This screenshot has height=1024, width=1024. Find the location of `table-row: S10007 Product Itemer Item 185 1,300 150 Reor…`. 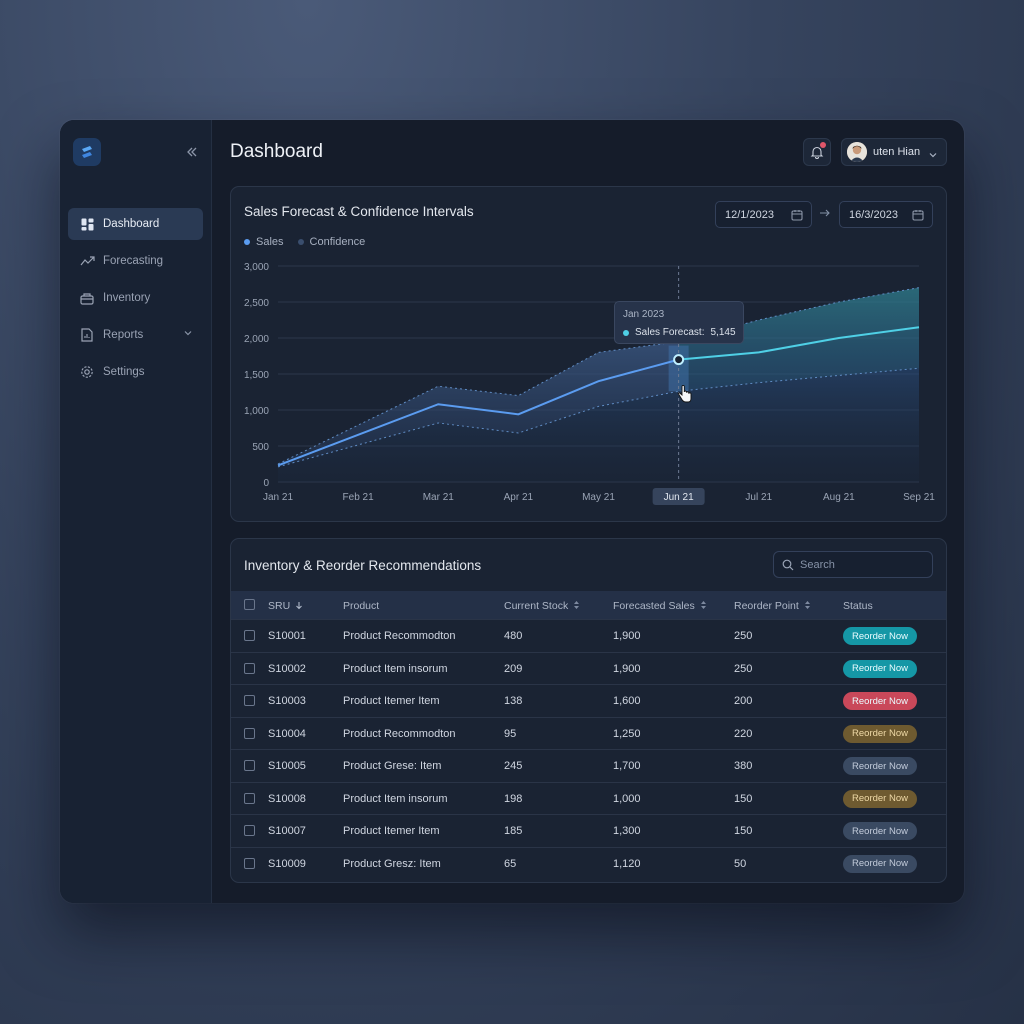

table-row: S10007 Product Itemer Item 185 1,300 150 Reor… is located at coordinates (588, 830).